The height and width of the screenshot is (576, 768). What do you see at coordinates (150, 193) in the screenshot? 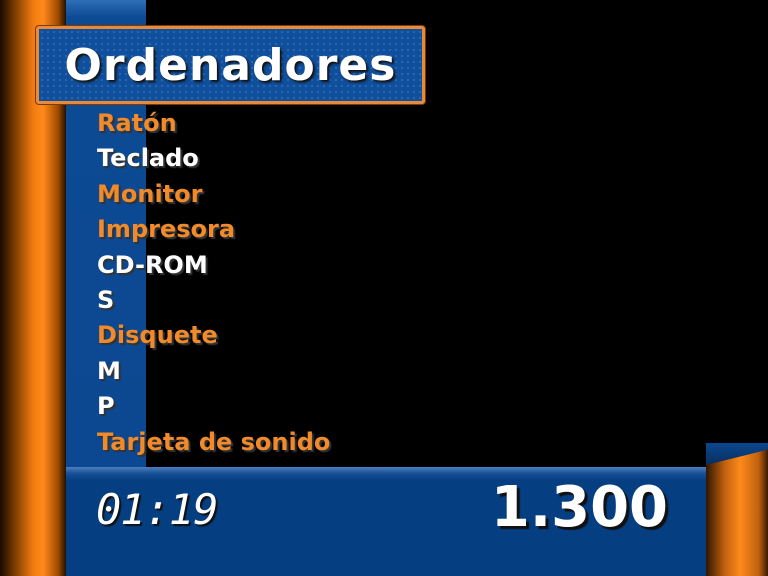
I see `answer-item: Monitor` at bounding box center [150, 193].